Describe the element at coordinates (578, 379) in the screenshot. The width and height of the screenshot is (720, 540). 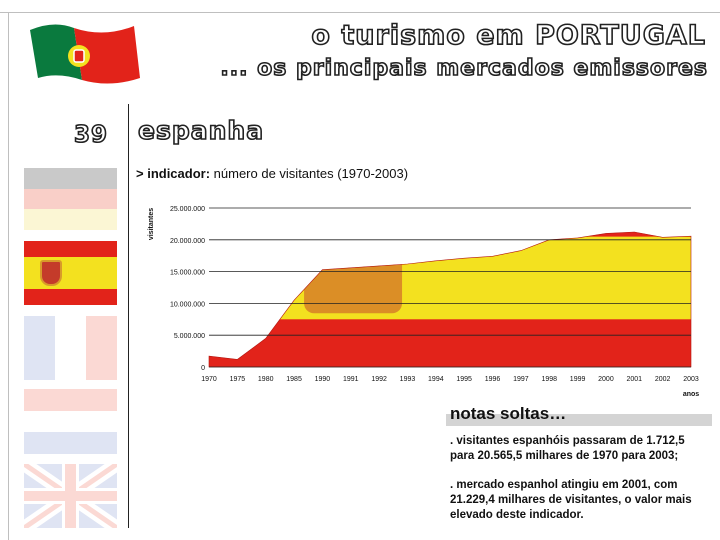
I see `x-tick-label: 1999` at that location.